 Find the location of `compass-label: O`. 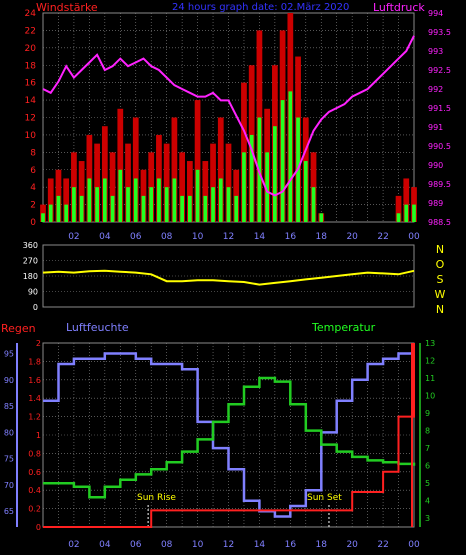

compass-label: O is located at coordinates (440, 264).